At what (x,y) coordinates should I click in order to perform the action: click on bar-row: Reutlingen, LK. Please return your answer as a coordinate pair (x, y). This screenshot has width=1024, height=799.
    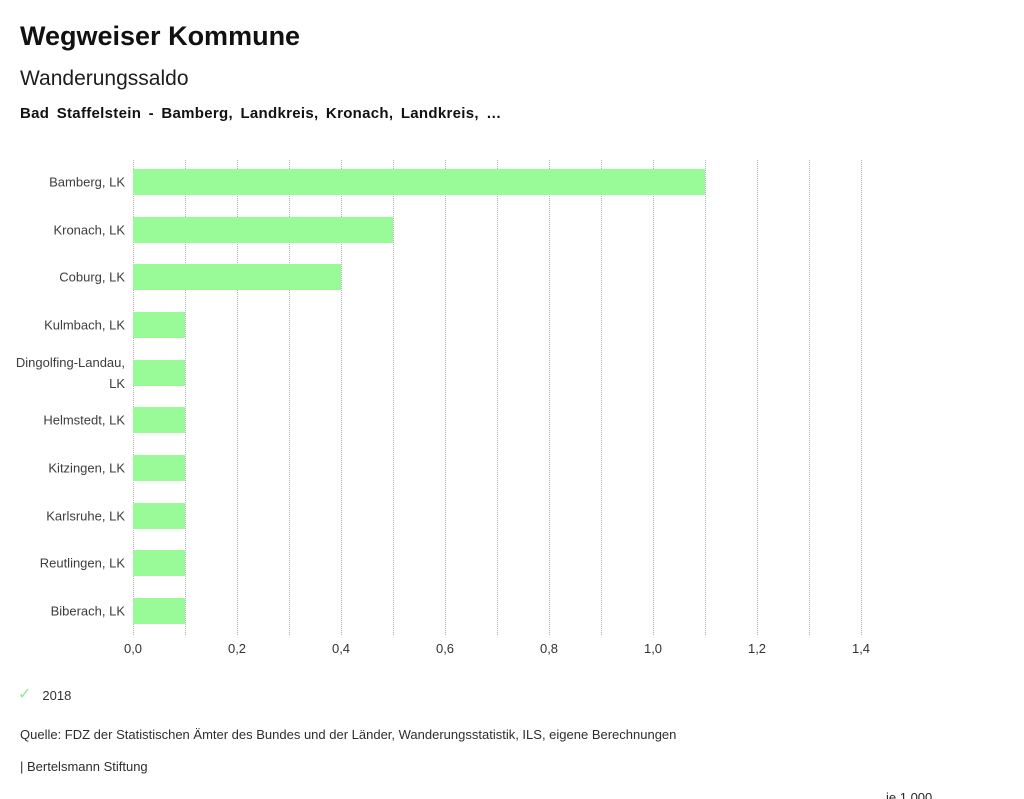
    Looking at the image, I should click on (512, 564).